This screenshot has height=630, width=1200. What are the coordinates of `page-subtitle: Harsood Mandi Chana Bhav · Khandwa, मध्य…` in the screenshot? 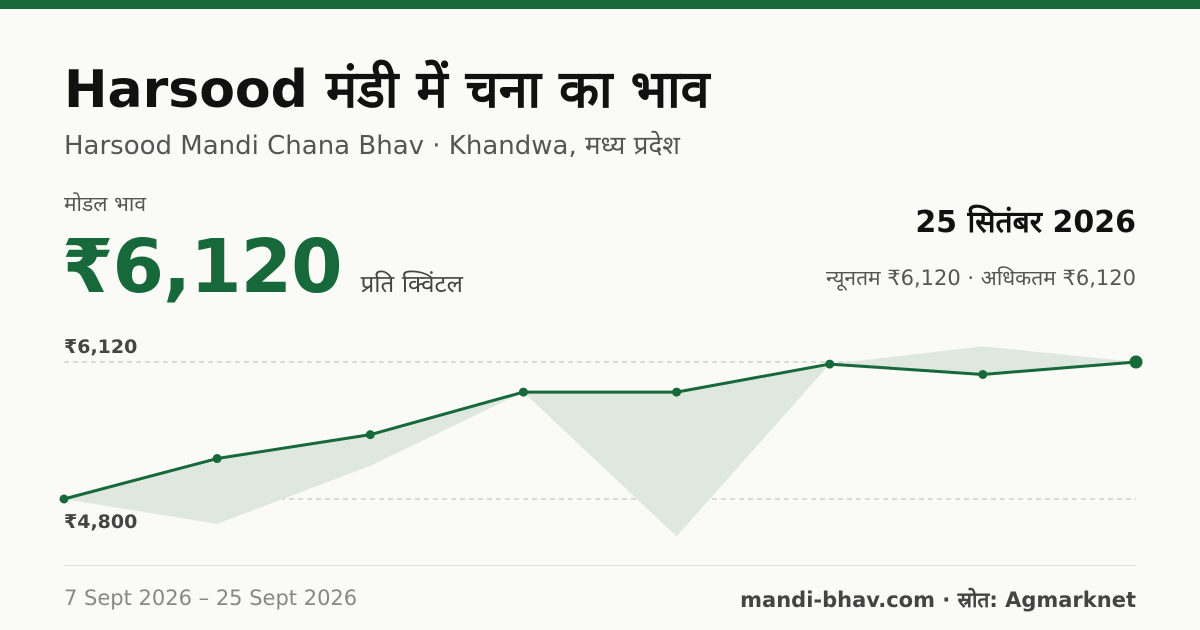 It's located at (372, 146).